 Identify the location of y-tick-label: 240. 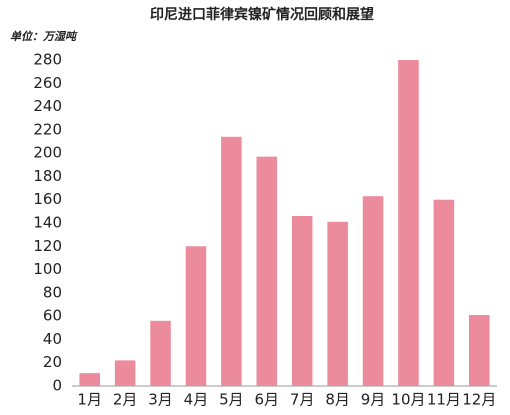
(47, 106).